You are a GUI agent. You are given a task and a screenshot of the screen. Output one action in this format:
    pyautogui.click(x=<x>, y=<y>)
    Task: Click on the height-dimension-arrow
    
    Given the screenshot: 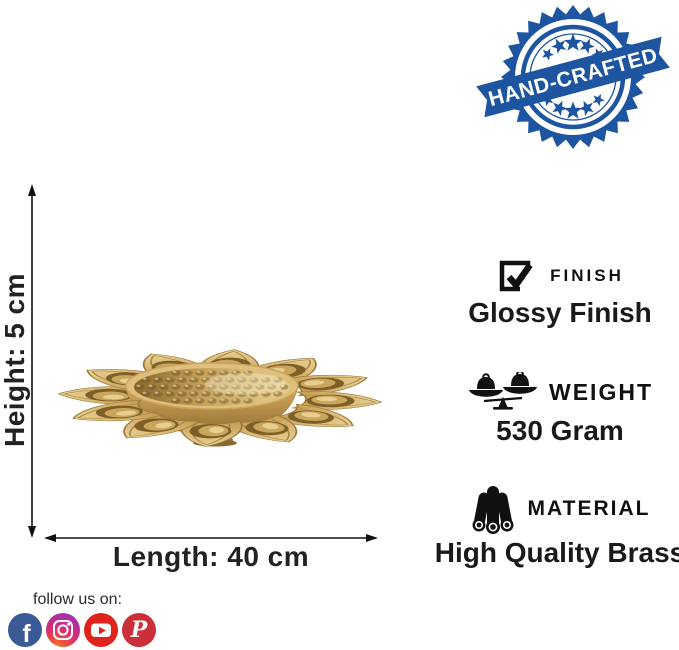 What is the action you would take?
    pyautogui.click(x=32, y=361)
    